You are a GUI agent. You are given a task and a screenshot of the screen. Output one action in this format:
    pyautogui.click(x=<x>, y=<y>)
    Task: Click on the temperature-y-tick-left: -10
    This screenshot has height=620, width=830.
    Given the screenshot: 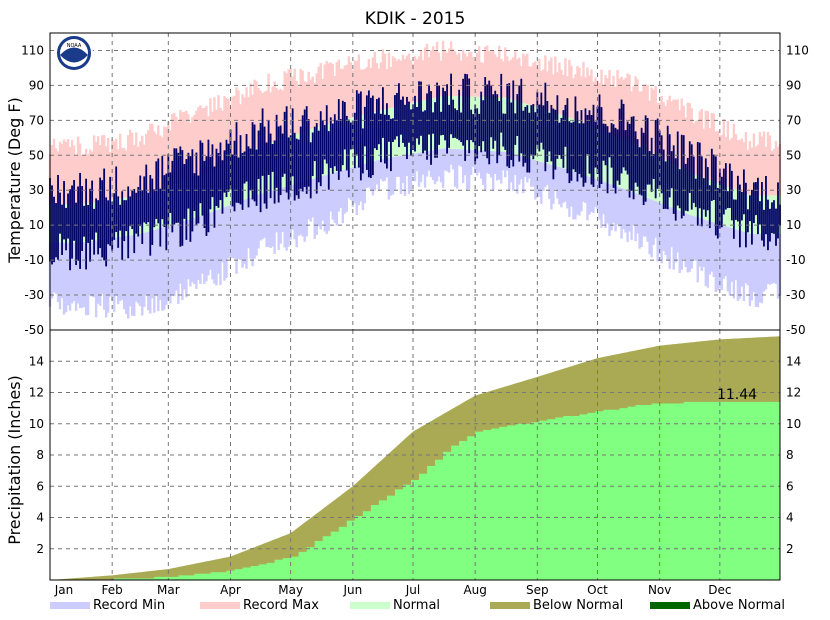 What is the action you would take?
    pyautogui.click(x=34, y=260)
    